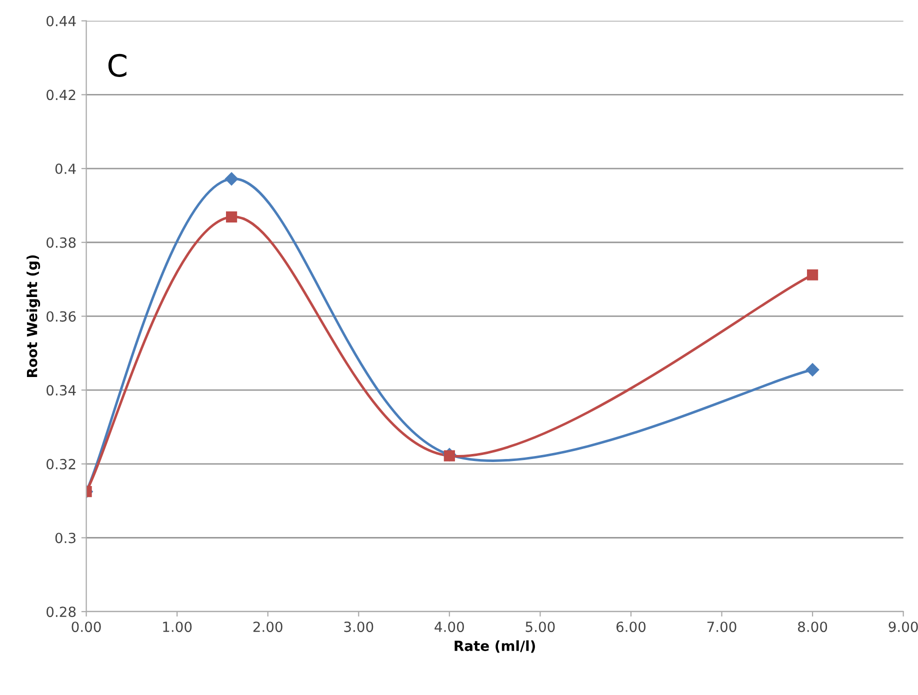  Describe the element at coordinates (86, 627) in the screenshot. I see `x-tick-label: 0.00` at that location.